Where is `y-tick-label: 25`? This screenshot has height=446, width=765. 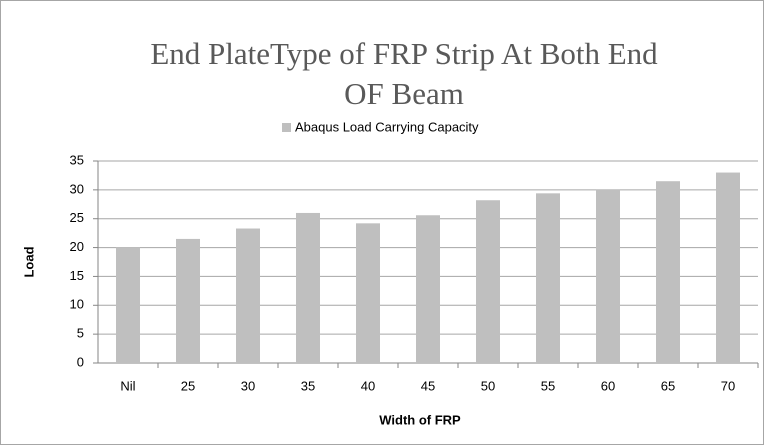 y-tick-label: 25 is located at coordinates (77, 217).